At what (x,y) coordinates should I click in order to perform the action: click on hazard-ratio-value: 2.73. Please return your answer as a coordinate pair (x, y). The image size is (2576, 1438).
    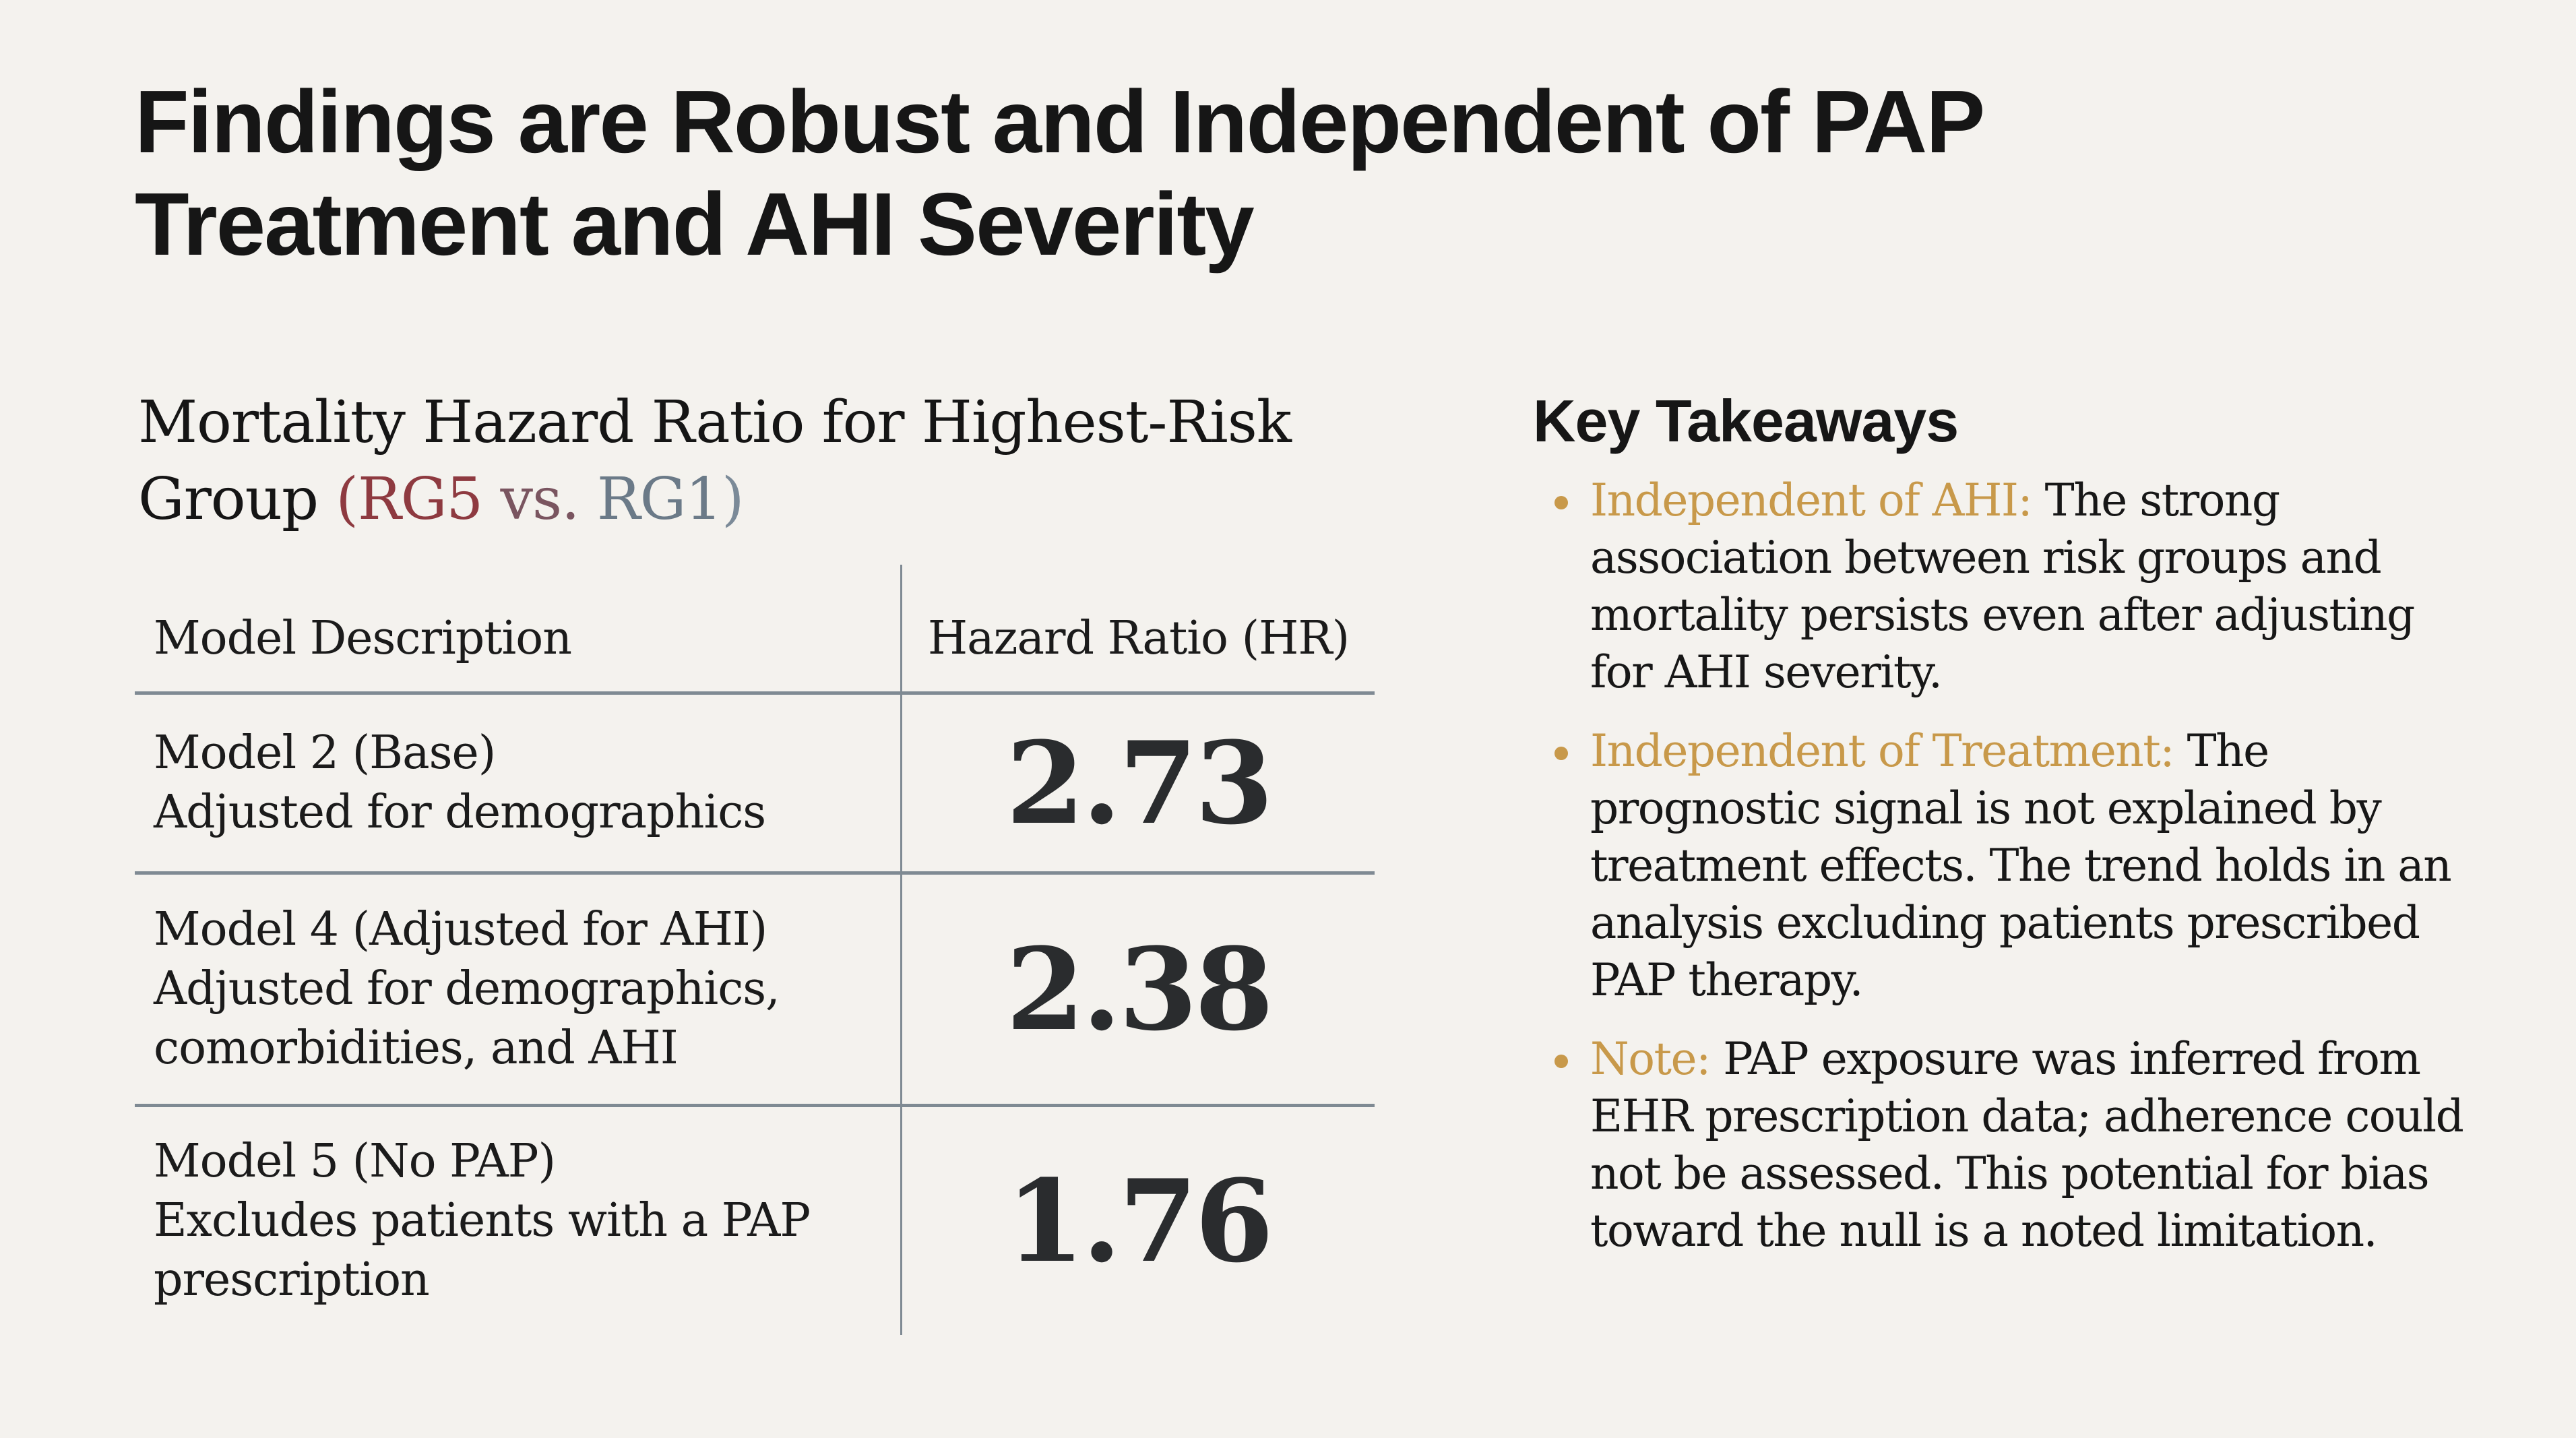
    Looking at the image, I should click on (1138, 784).